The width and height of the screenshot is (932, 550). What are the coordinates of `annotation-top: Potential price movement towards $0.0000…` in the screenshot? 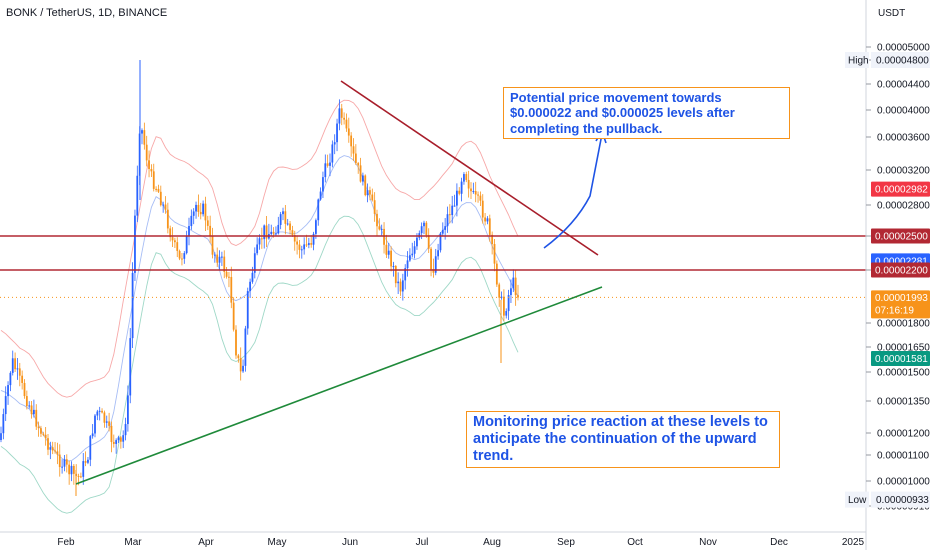 It's located at (646, 113).